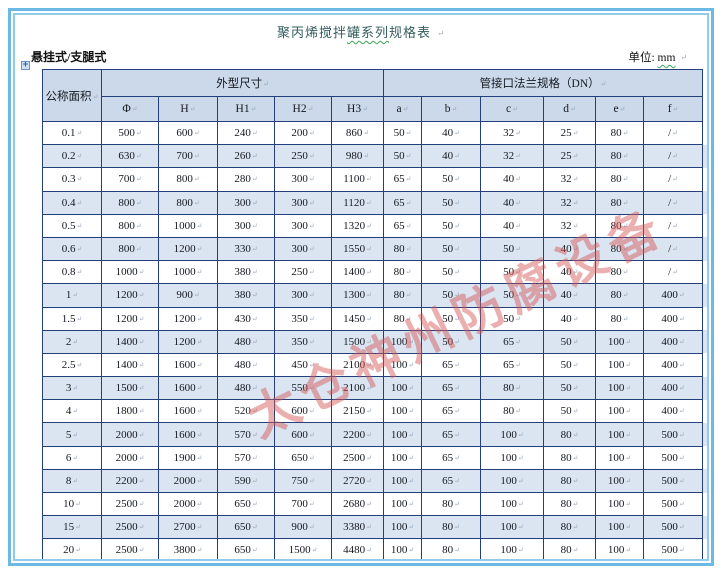  I want to click on cell: 2200, so click(357, 434).